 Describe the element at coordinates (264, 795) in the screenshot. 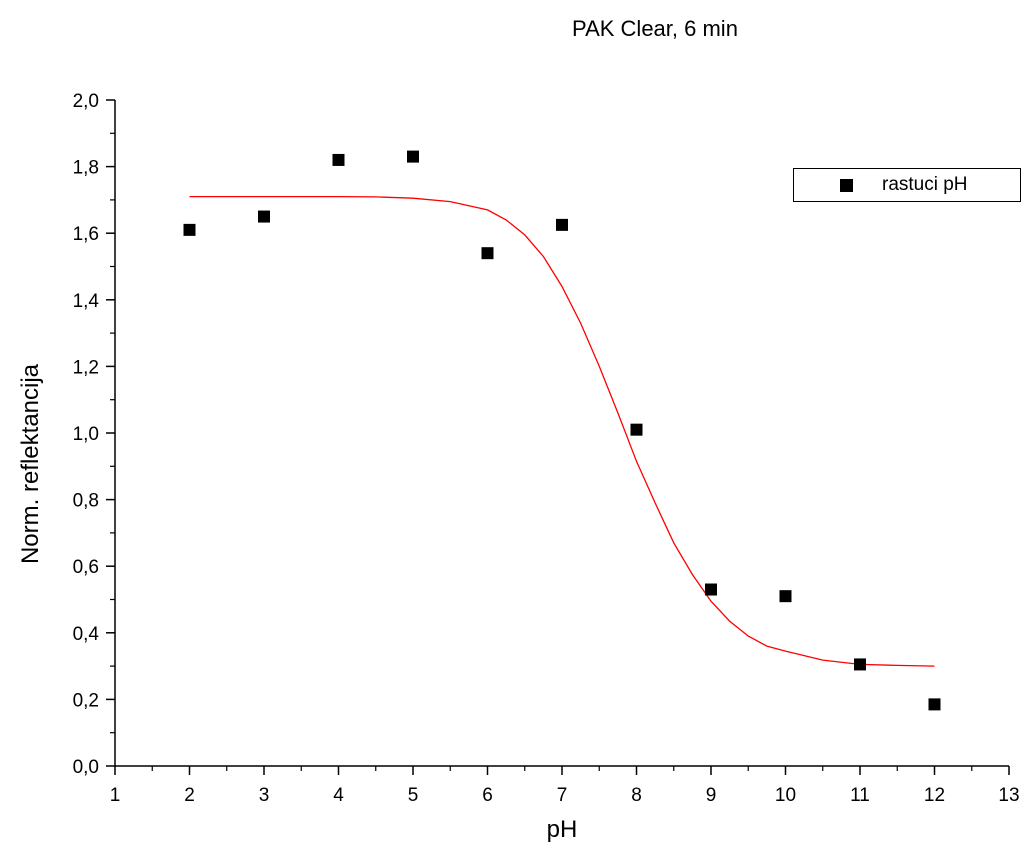

I see `x-tick-label: 3` at that location.